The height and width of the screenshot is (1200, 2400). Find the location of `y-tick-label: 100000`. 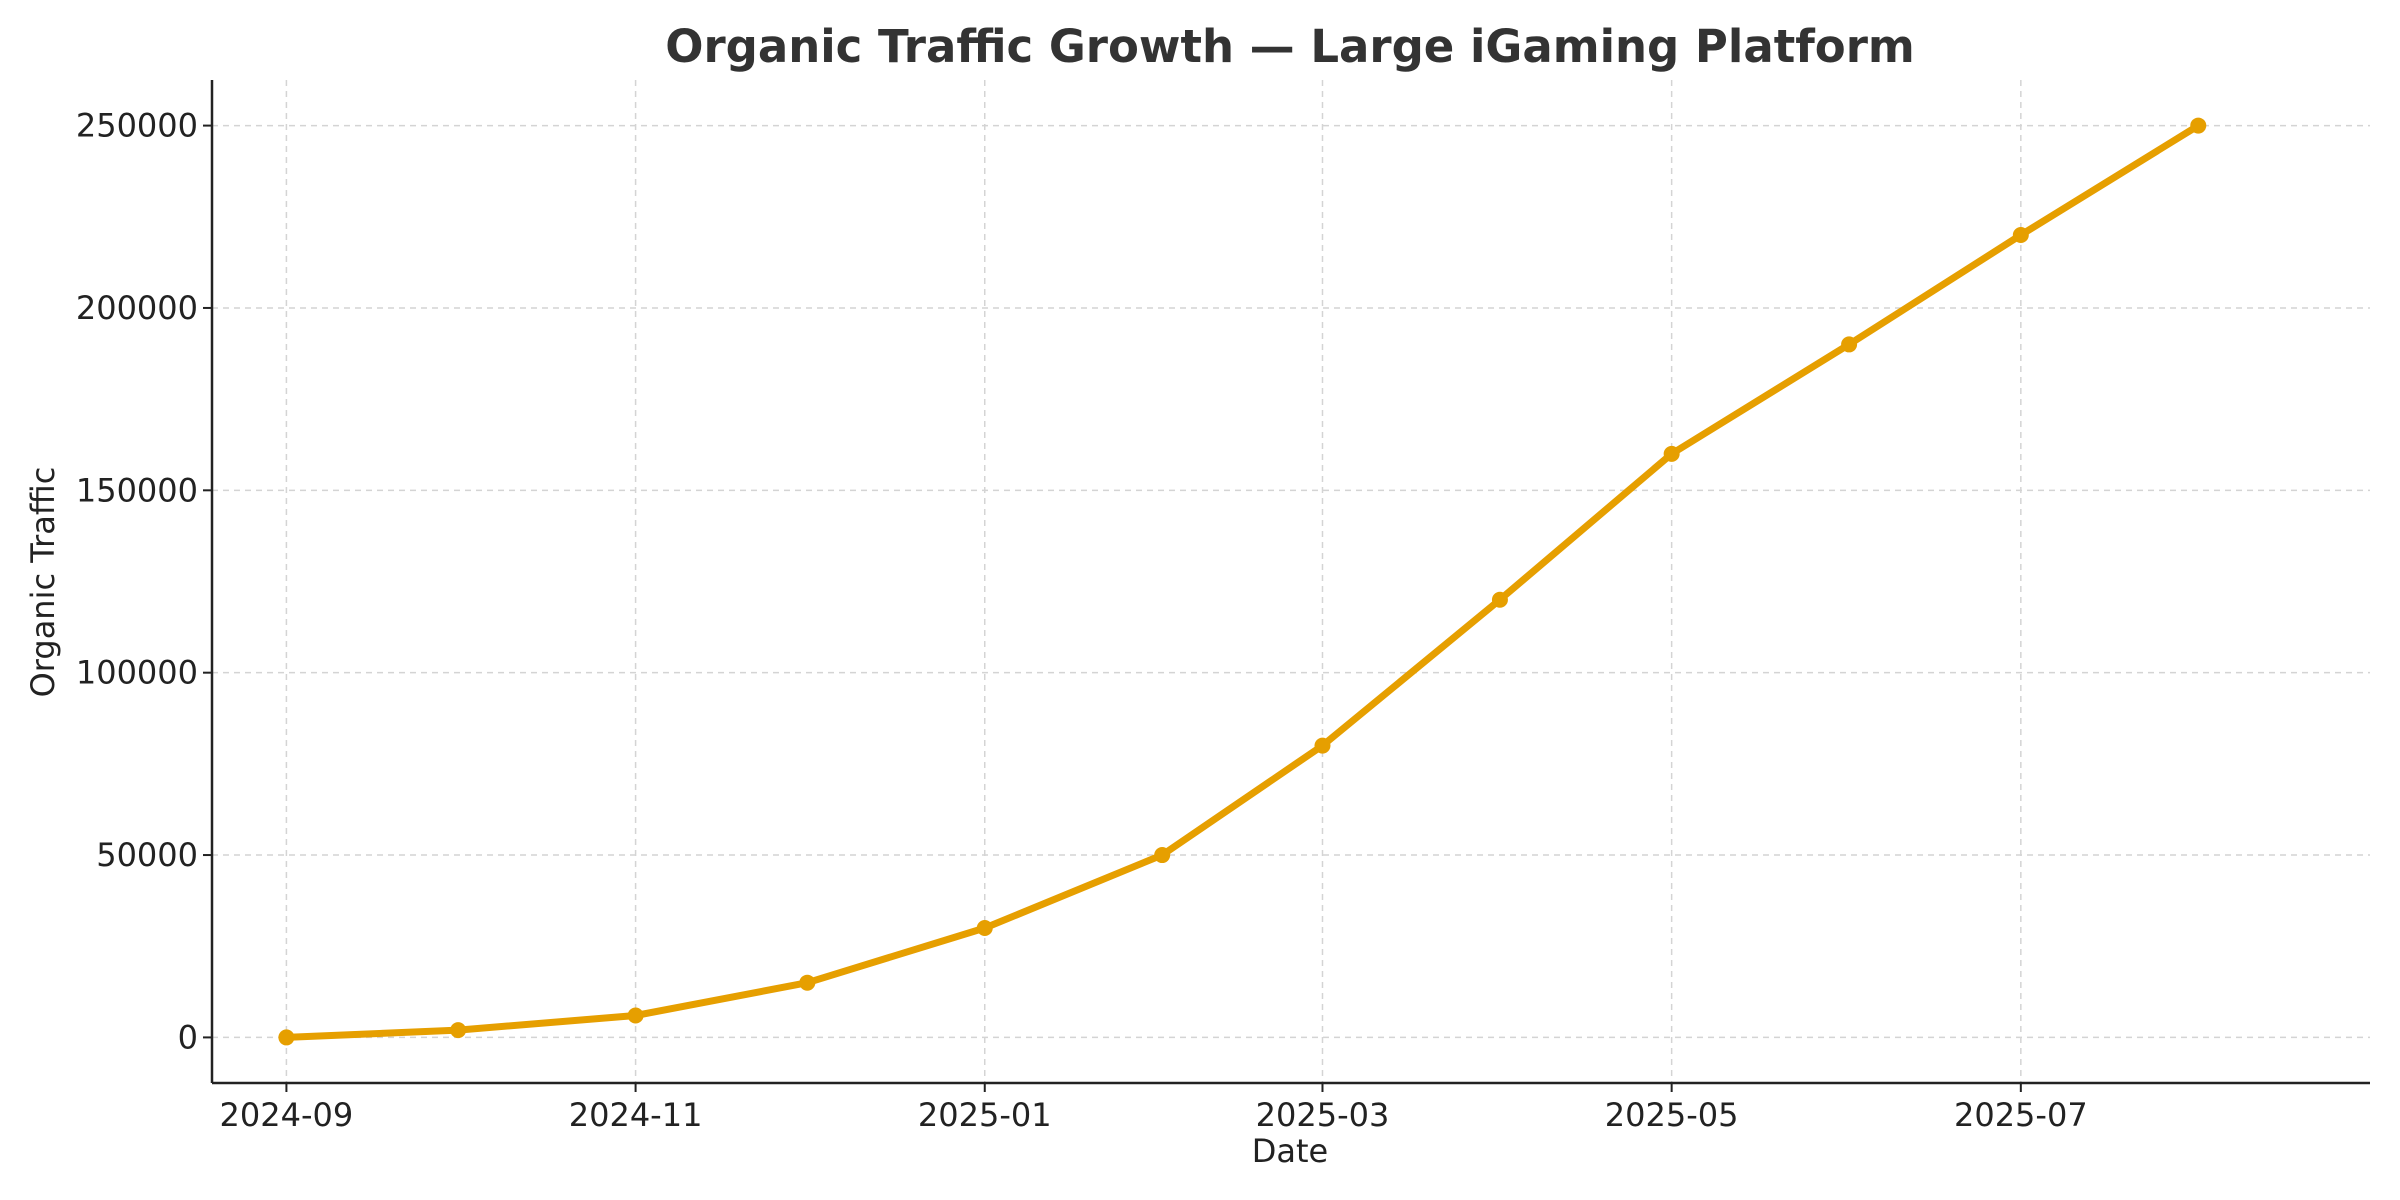

y-tick-label: 100000 is located at coordinates (137, 673).